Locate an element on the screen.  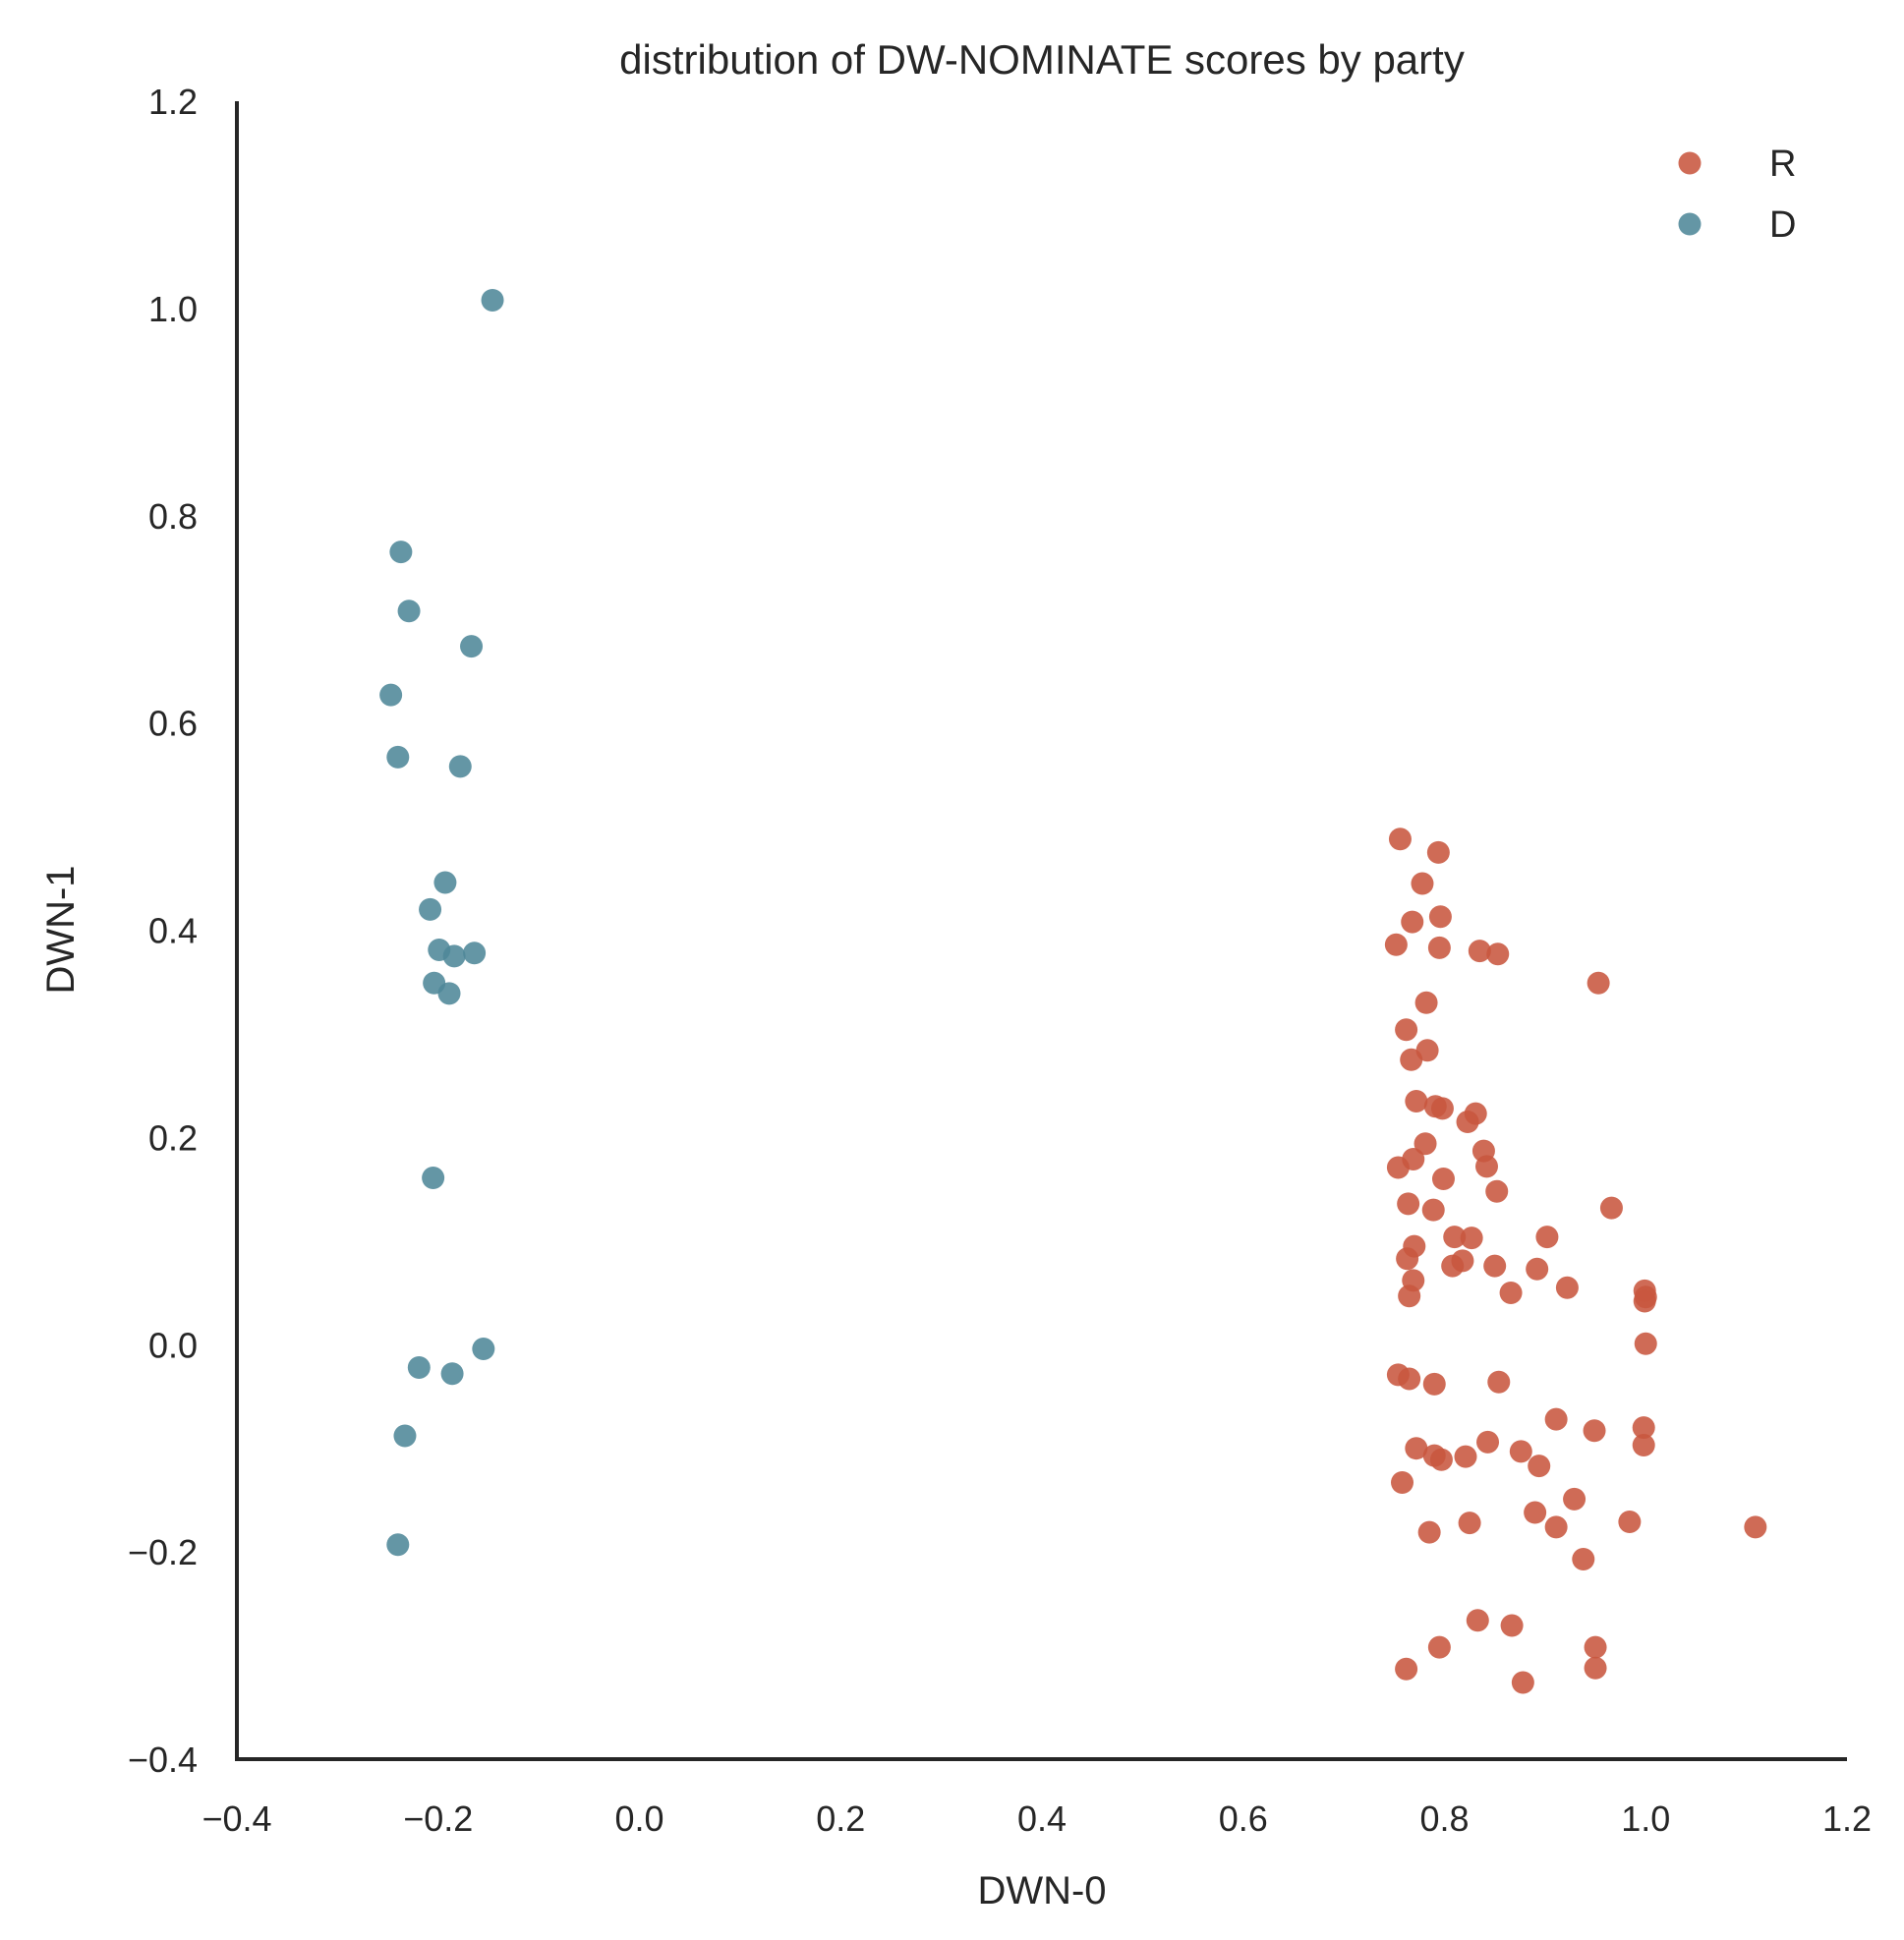
x-tick-label: 1.0 is located at coordinates (1645, 1818).